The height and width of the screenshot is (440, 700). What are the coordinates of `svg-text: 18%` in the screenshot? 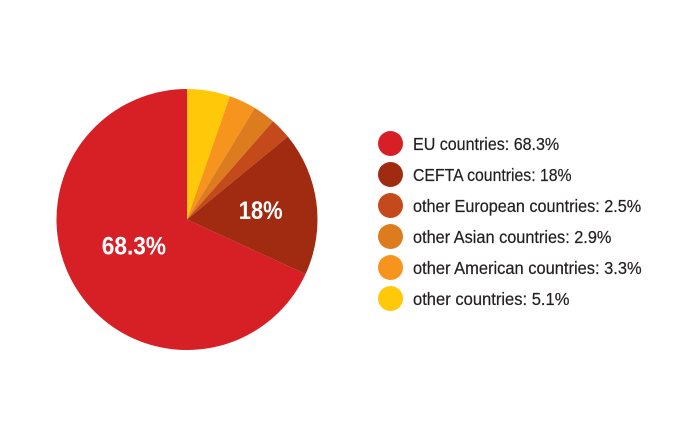 It's located at (261, 211).